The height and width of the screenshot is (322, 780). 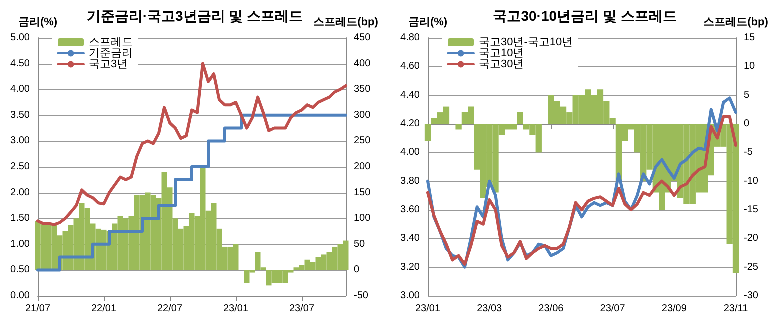 I want to click on y2-tick-label: -25, so click(x=751, y=267).